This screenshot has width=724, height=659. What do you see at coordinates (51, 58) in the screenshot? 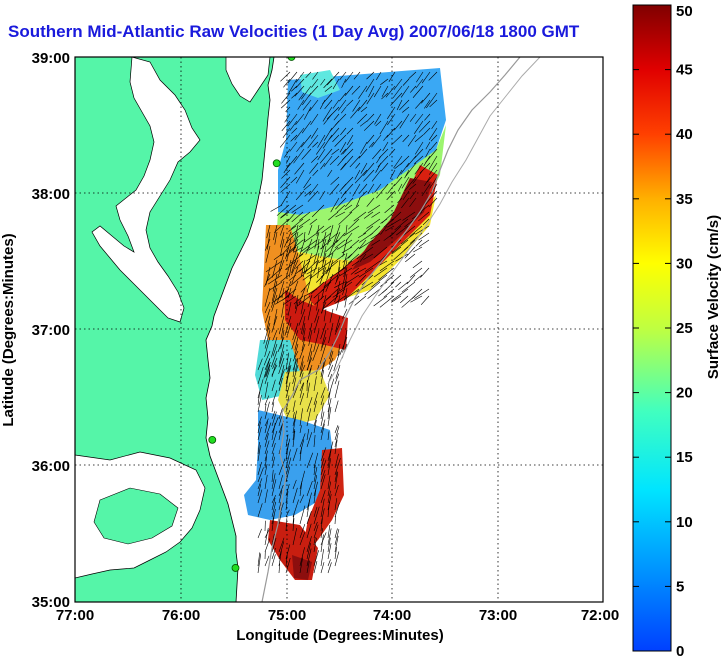
I see `y-tick-label: 39:00` at bounding box center [51, 58].